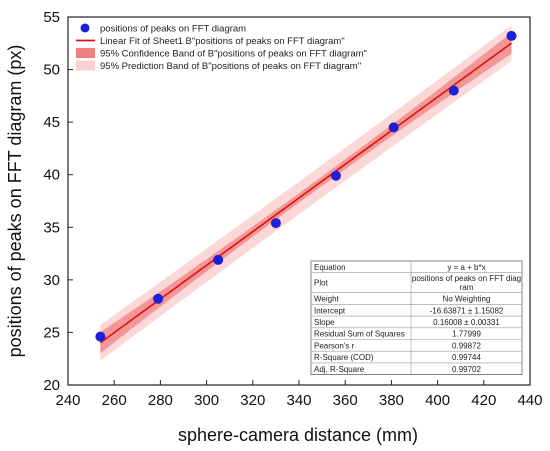  I want to click on x-tick-label: 380, so click(391, 400).